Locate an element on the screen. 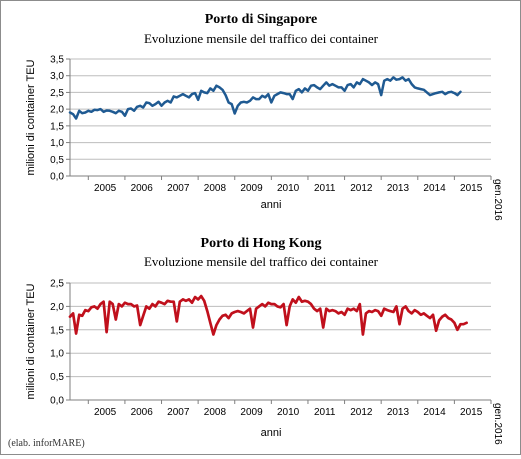 Image resolution: width=521 pixels, height=459 pixels. sg-x-tick-label: 2007 is located at coordinates (178, 188).